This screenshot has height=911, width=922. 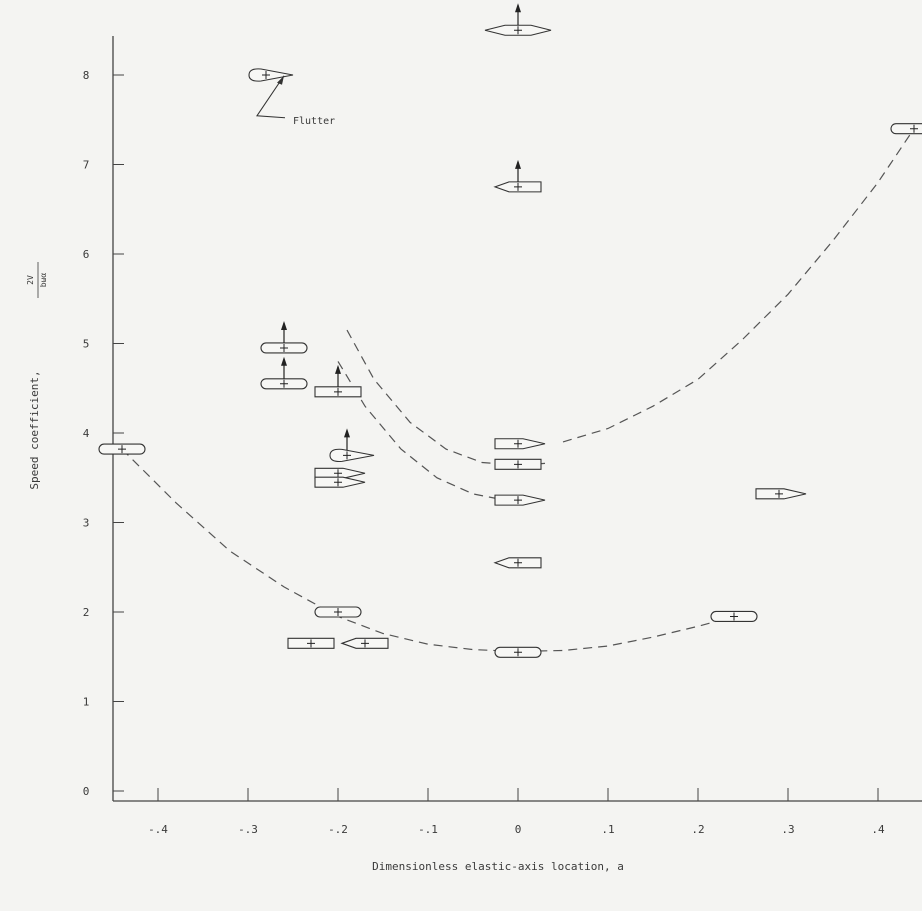 I want to click on annotation-flutter: Flutter, so click(x=314, y=121).